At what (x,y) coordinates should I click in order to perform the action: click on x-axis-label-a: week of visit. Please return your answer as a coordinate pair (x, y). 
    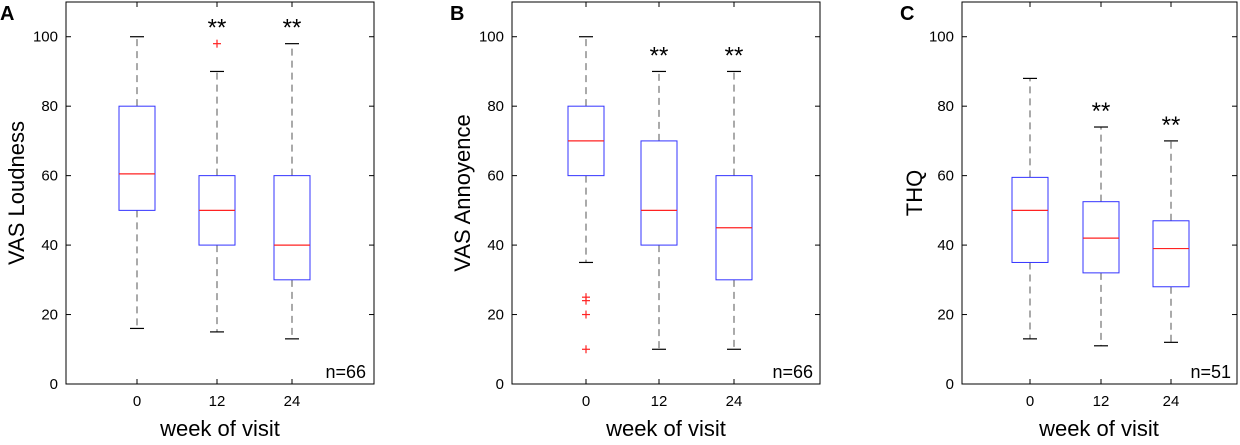
    Looking at the image, I should click on (219, 428).